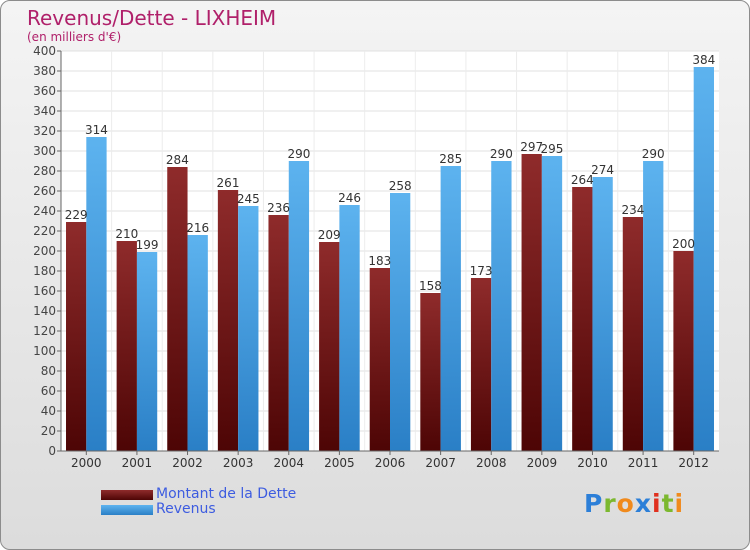 This screenshot has height=550, width=750. Describe the element at coordinates (197, 228) in the screenshot. I see `data-label-revenus: 216` at that location.